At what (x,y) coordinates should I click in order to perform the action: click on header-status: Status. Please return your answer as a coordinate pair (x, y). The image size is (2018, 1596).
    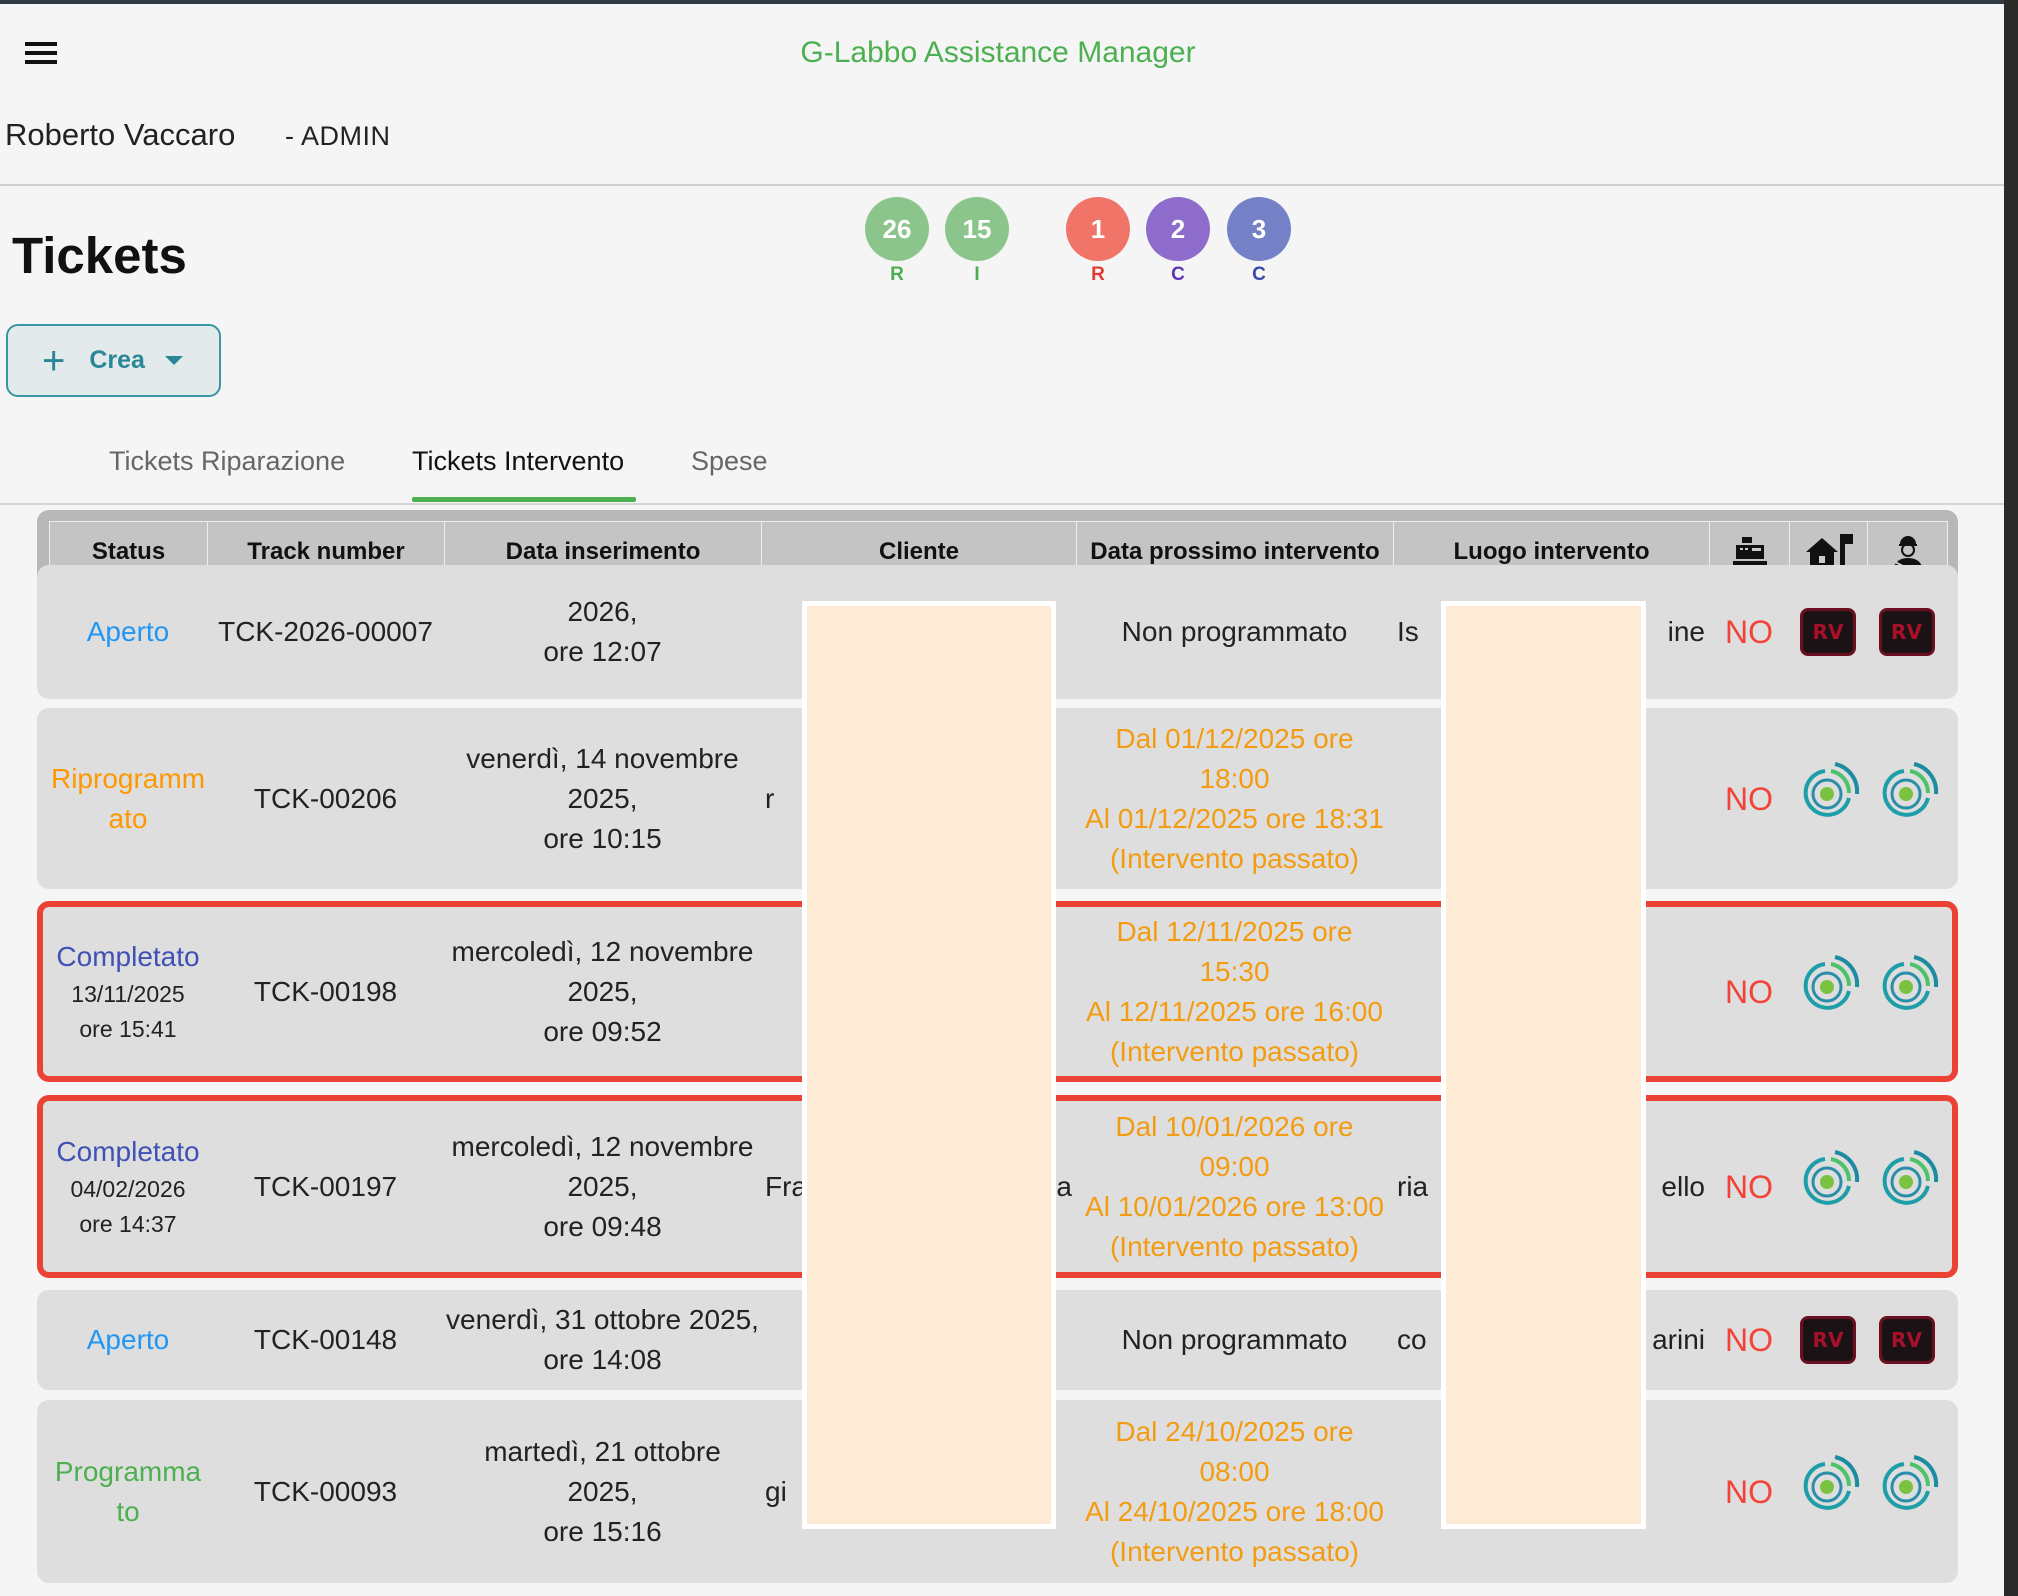
    Looking at the image, I should click on (129, 552).